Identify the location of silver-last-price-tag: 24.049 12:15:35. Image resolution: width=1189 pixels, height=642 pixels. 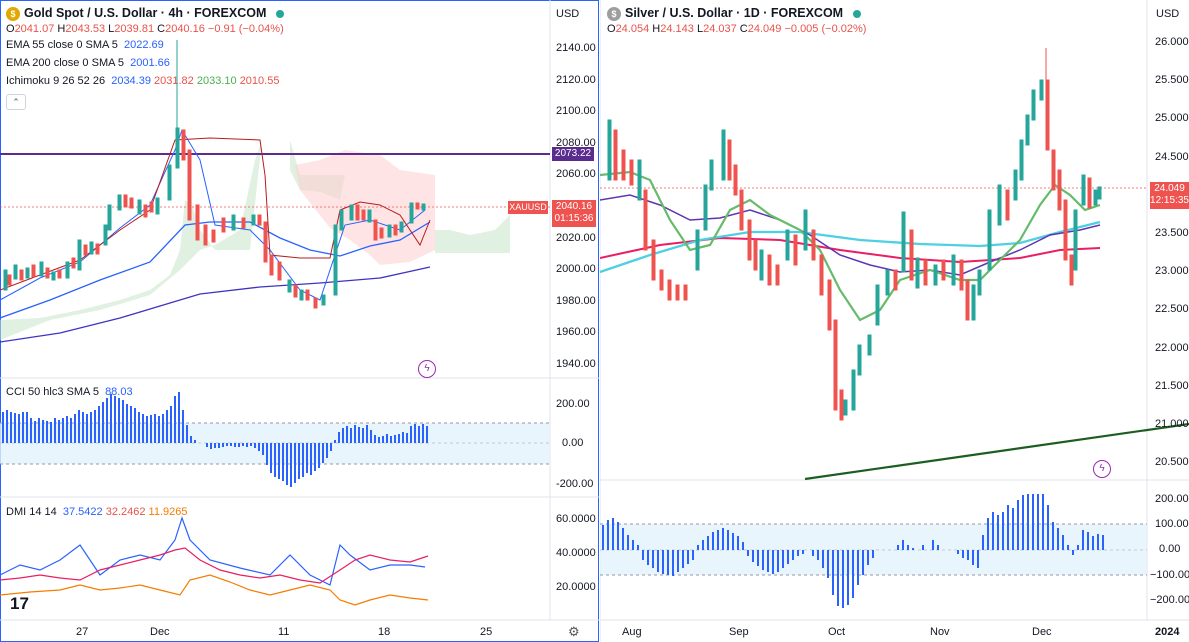
(1169, 195).